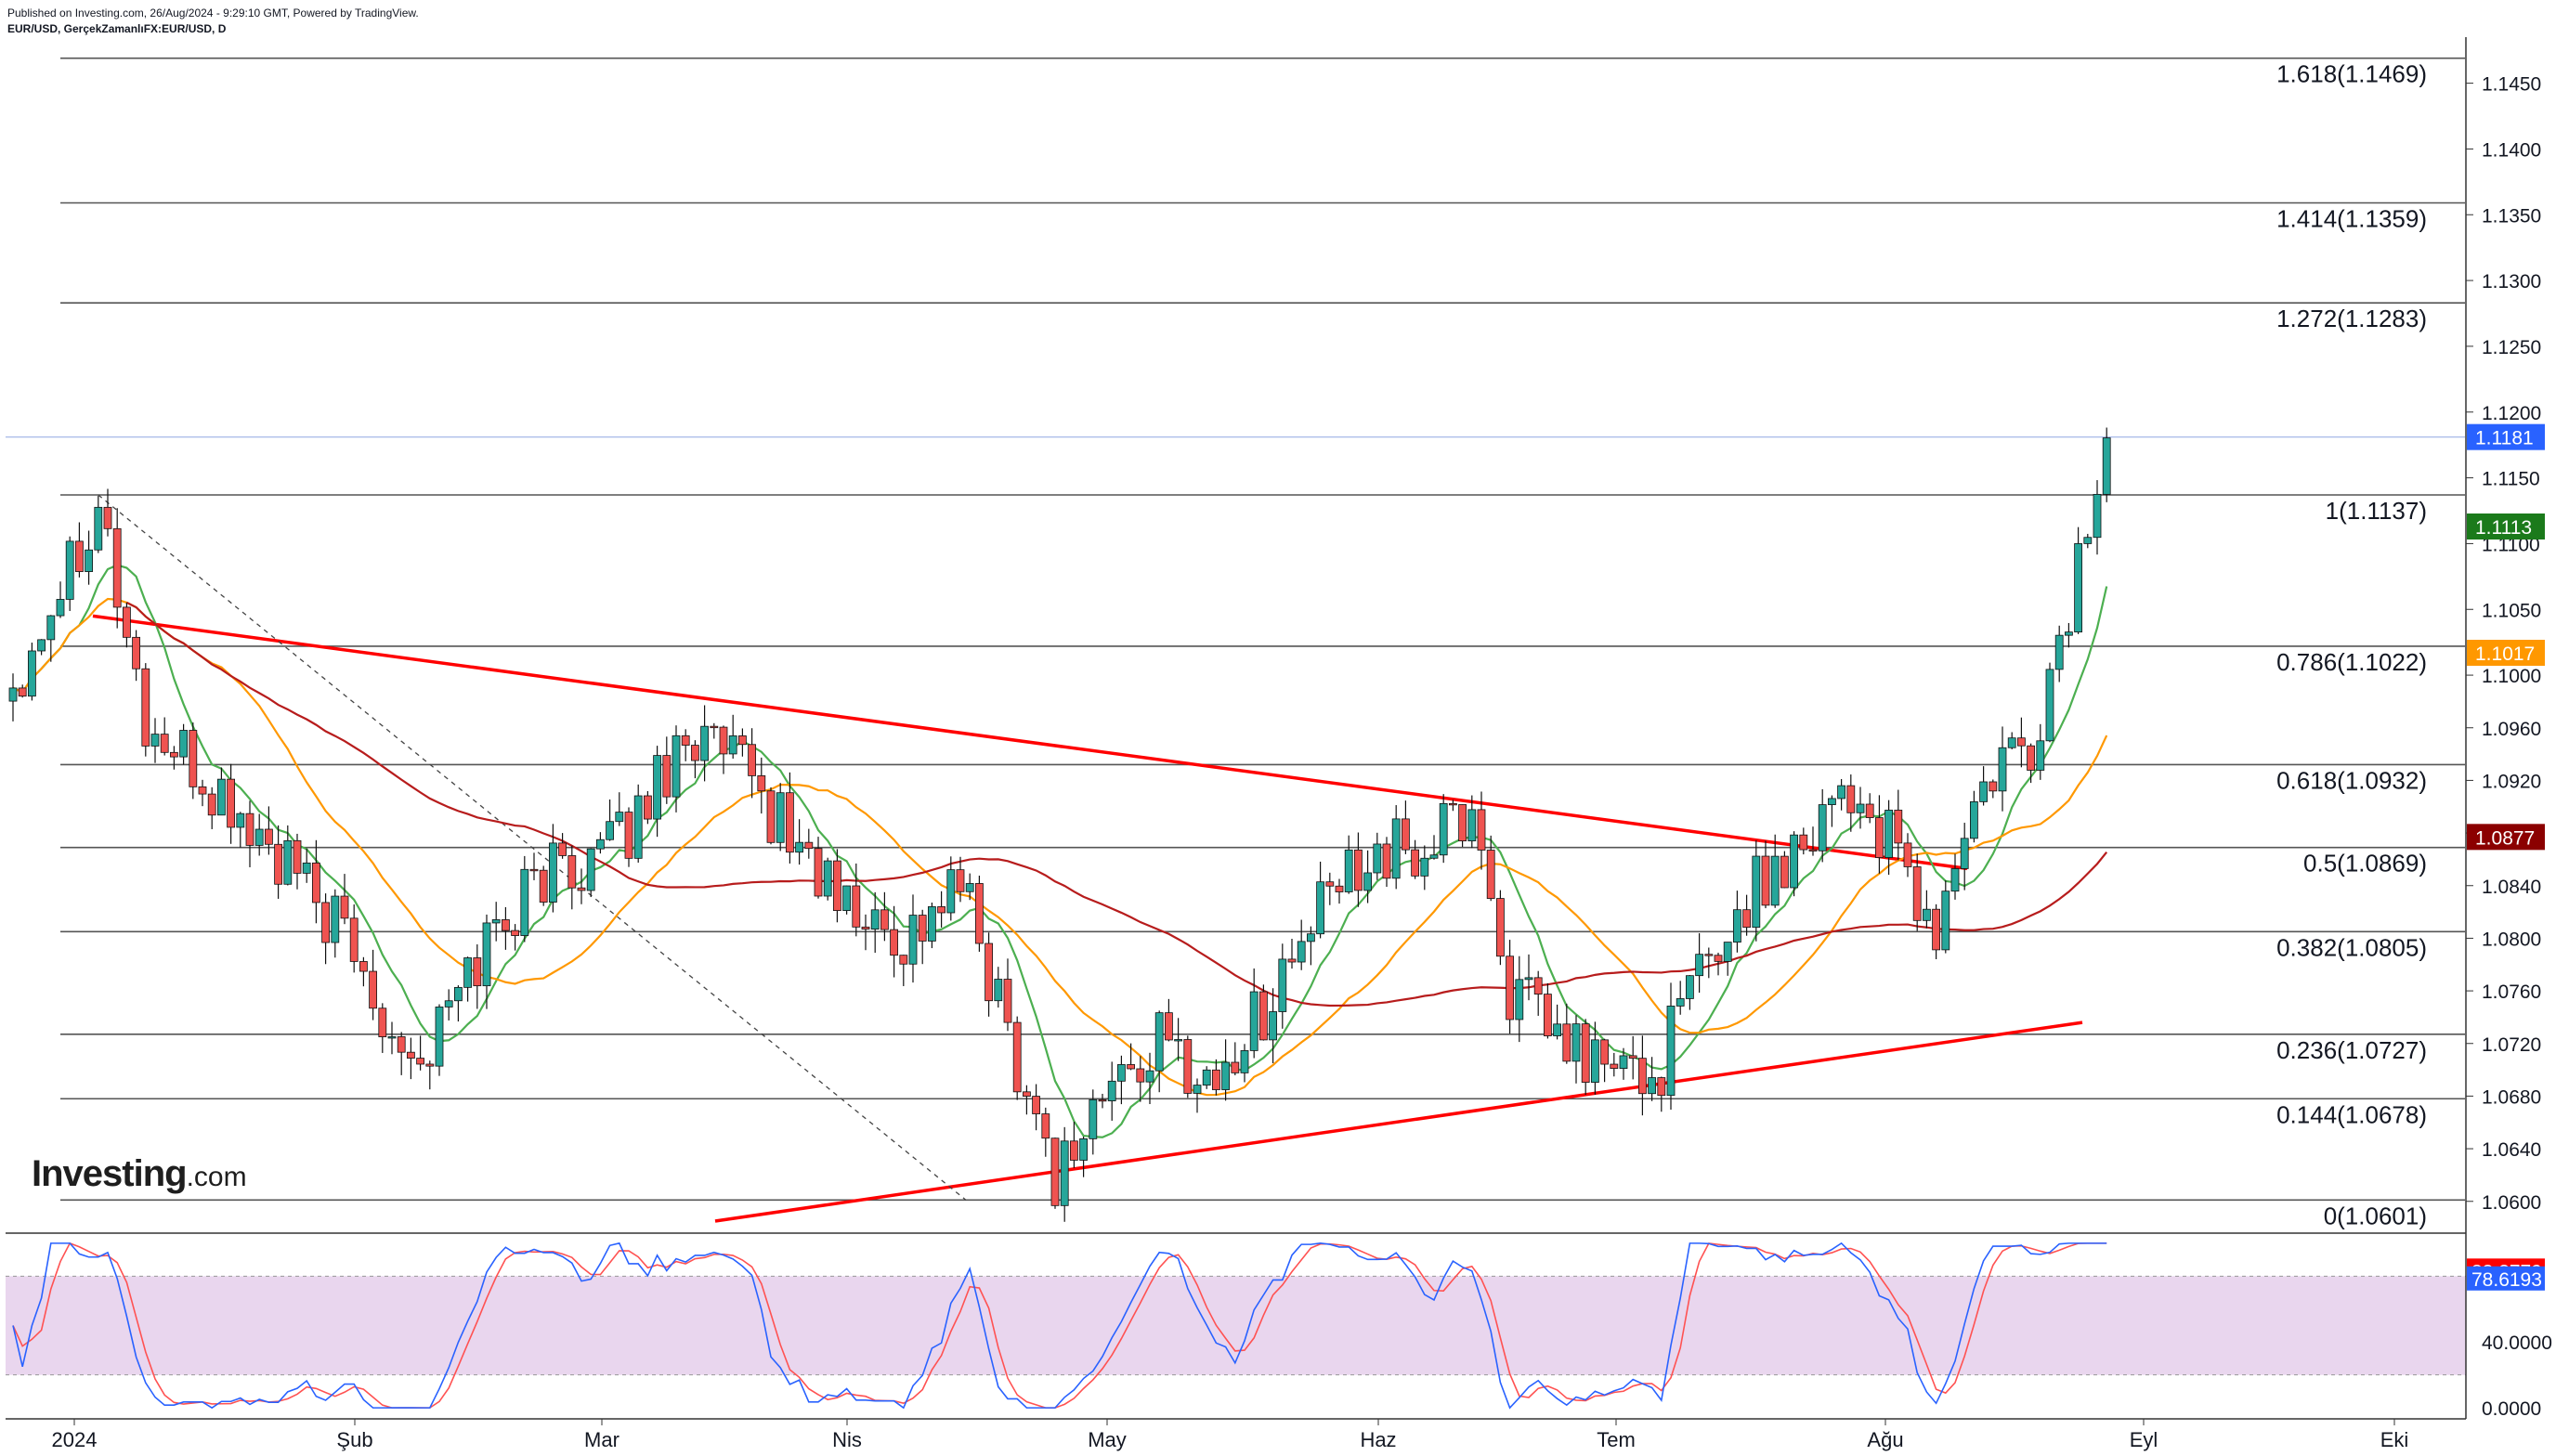  What do you see at coordinates (1059, 1326) in the screenshot?
I see `stoch-k-line` at bounding box center [1059, 1326].